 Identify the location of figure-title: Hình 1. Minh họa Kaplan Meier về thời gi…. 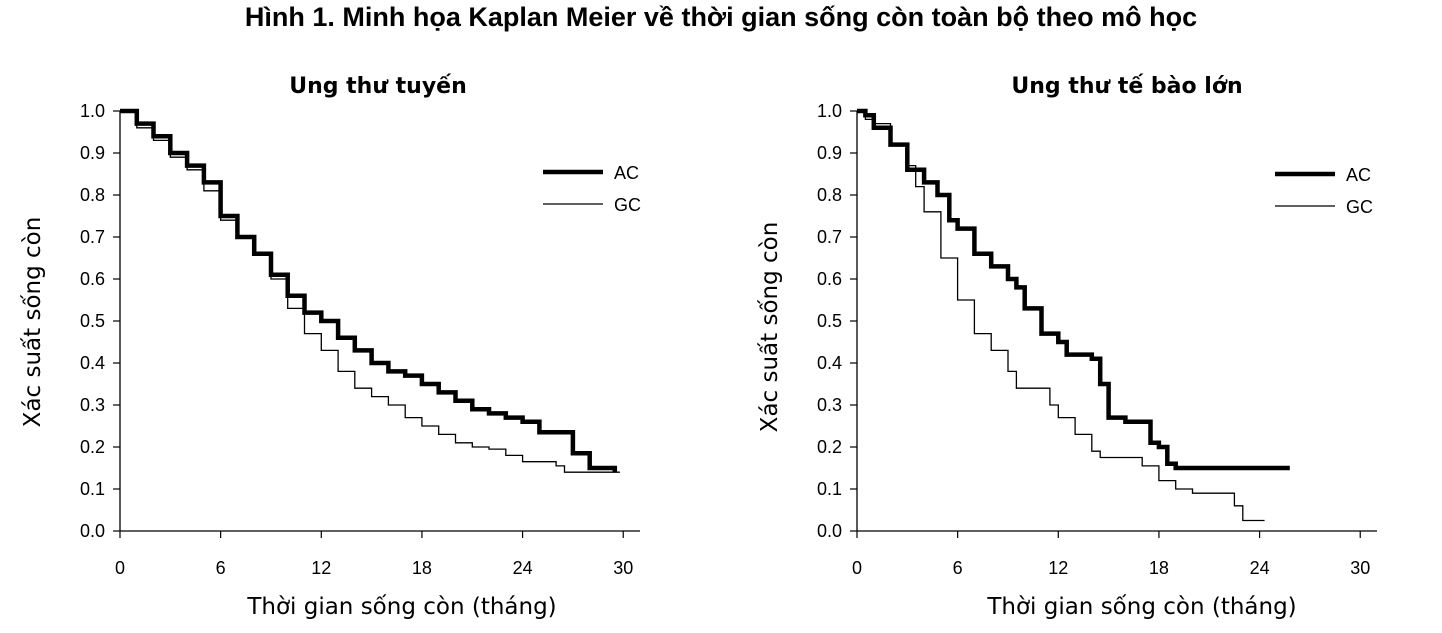
(721, 17).